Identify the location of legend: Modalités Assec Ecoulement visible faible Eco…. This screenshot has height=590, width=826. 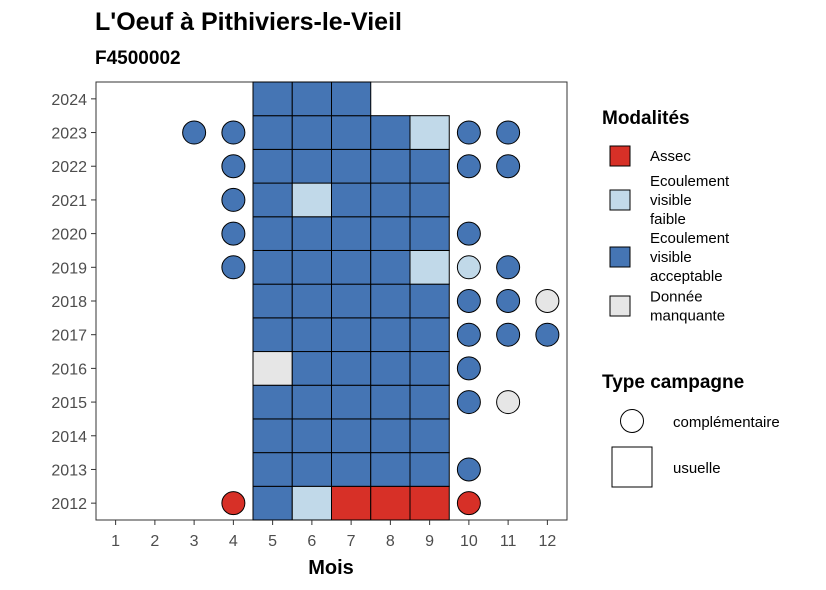
(691, 298).